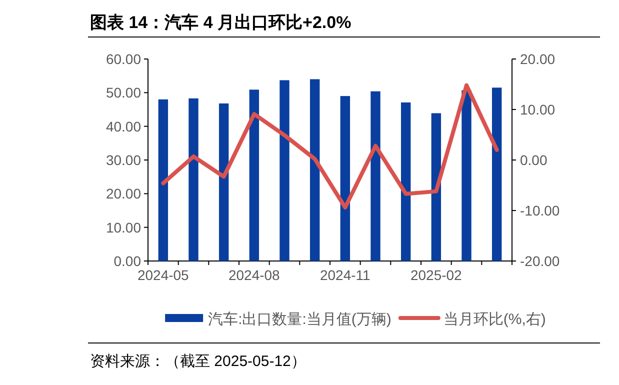 The image size is (619, 385). I want to click on y2-tick-label: -20.00, so click(540, 261).